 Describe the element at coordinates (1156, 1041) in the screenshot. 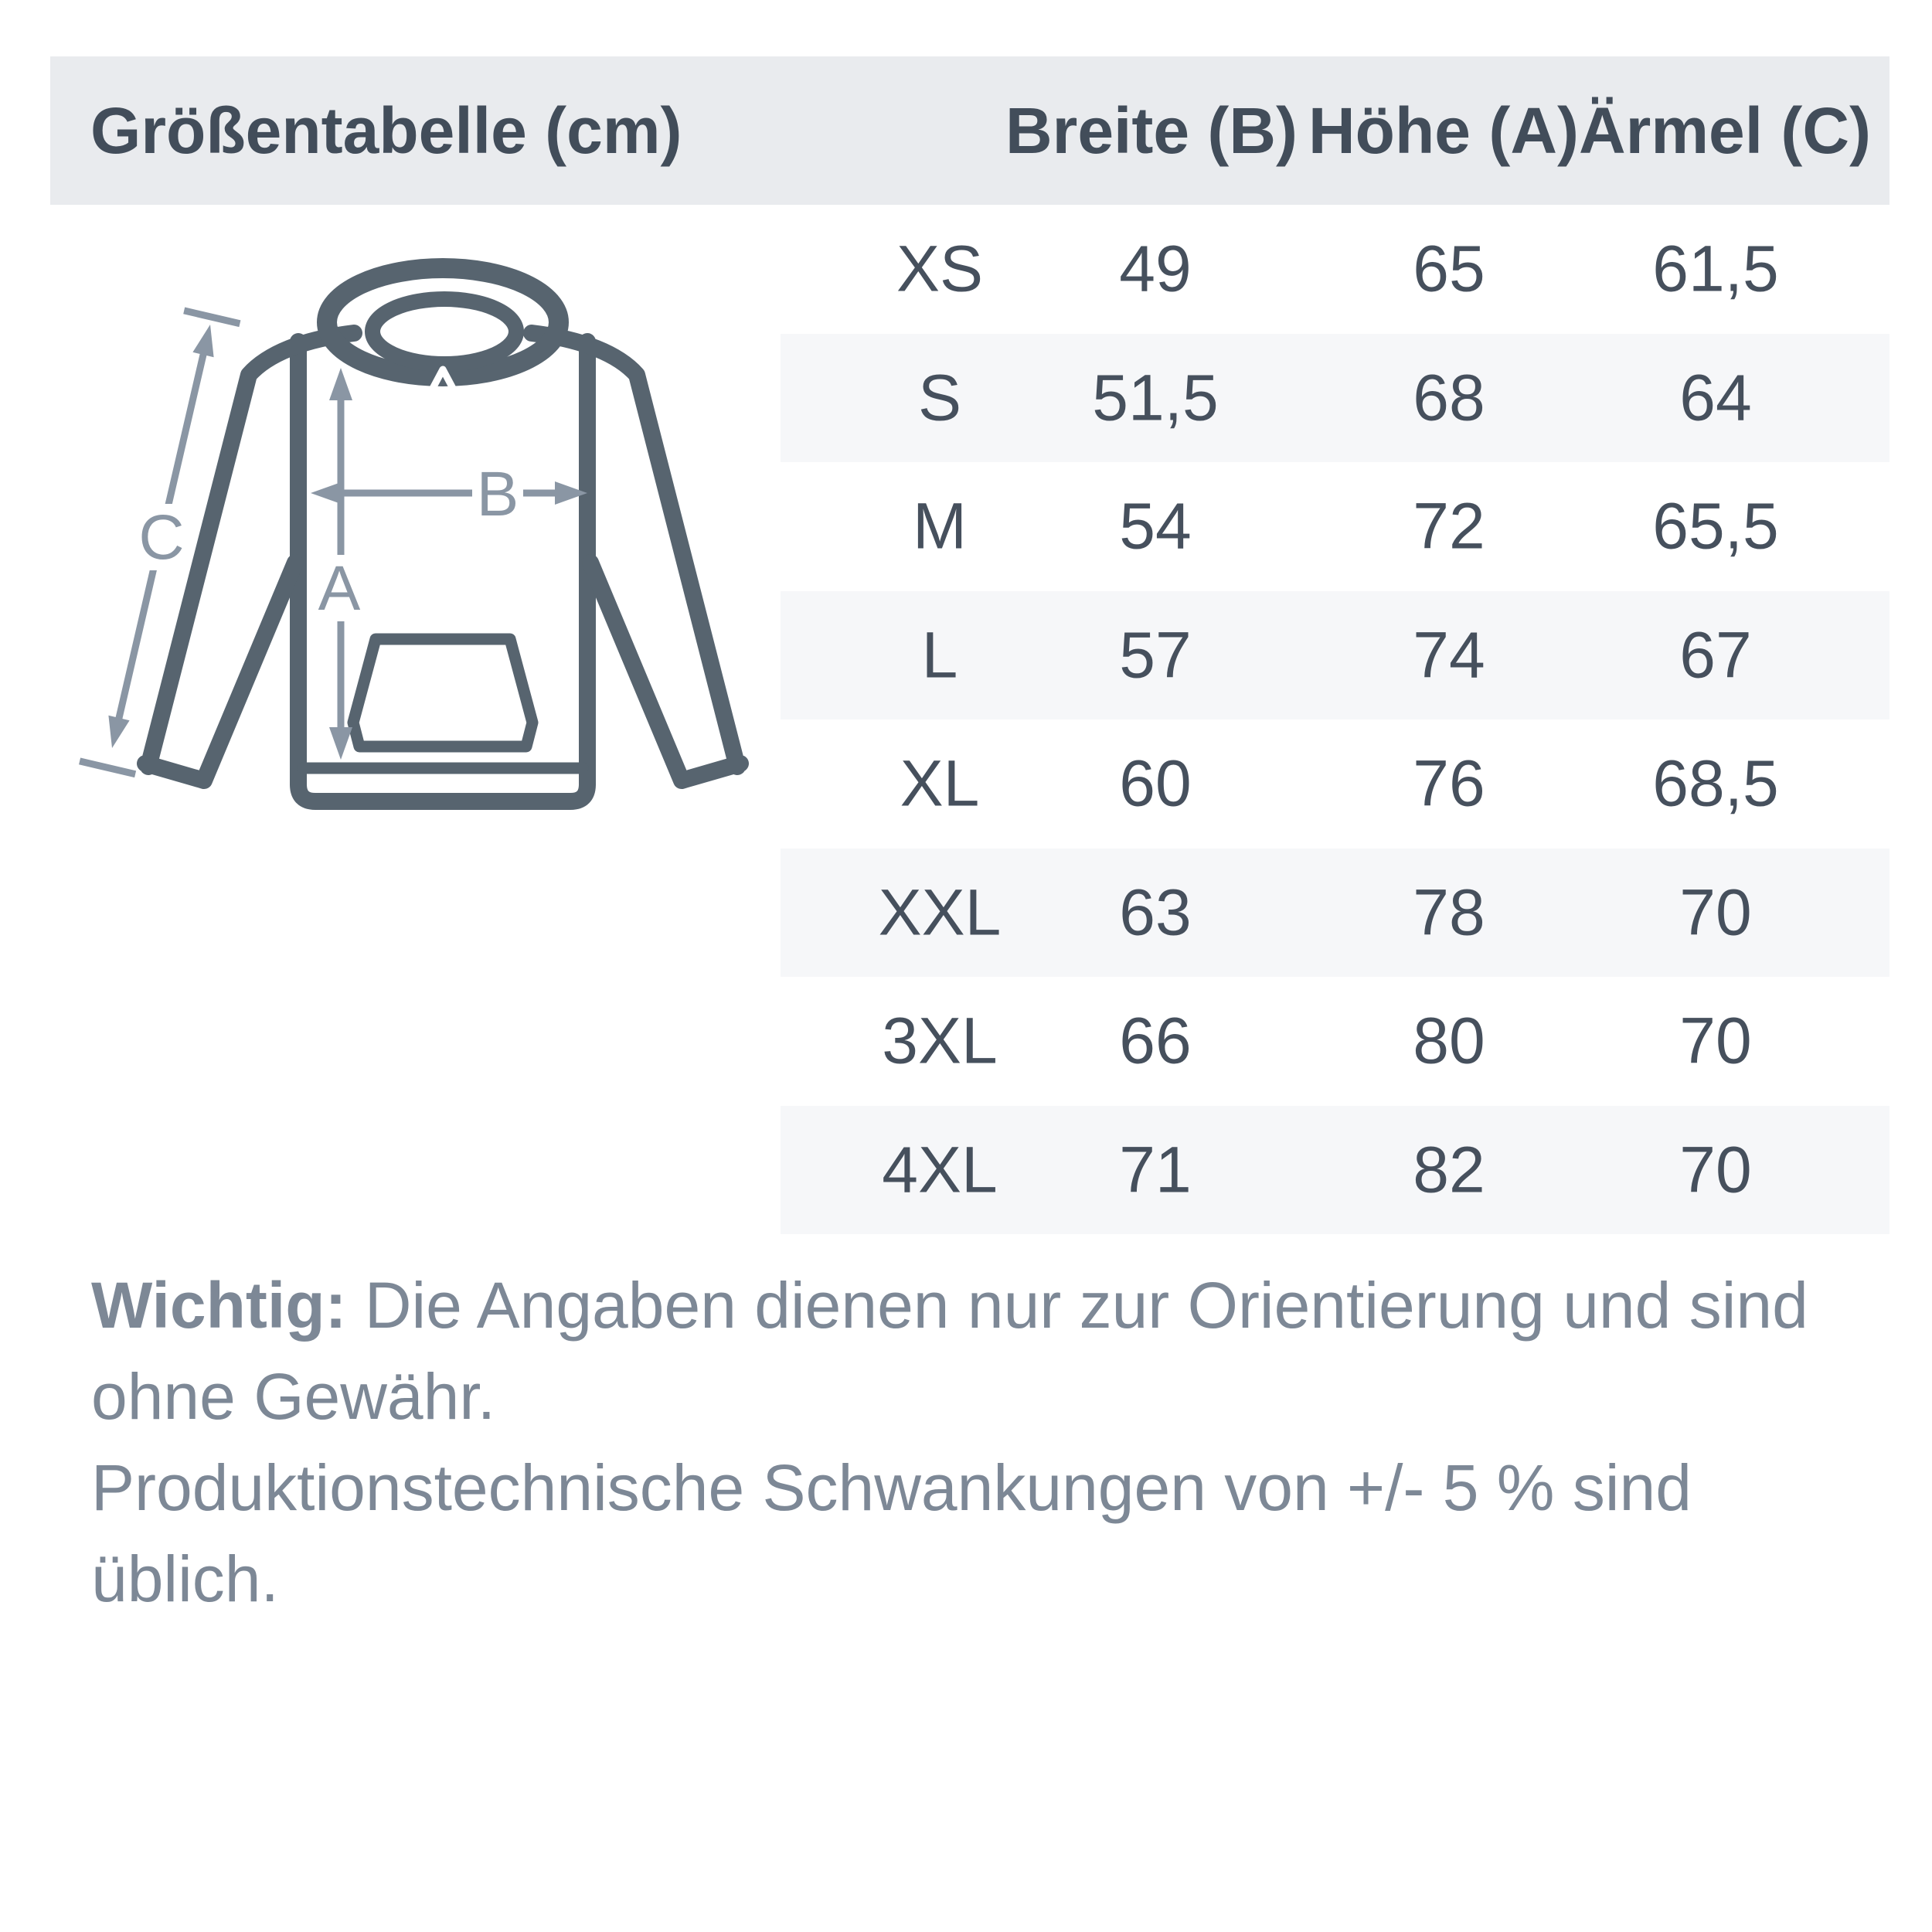

I see `breite-cell: 66` at that location.